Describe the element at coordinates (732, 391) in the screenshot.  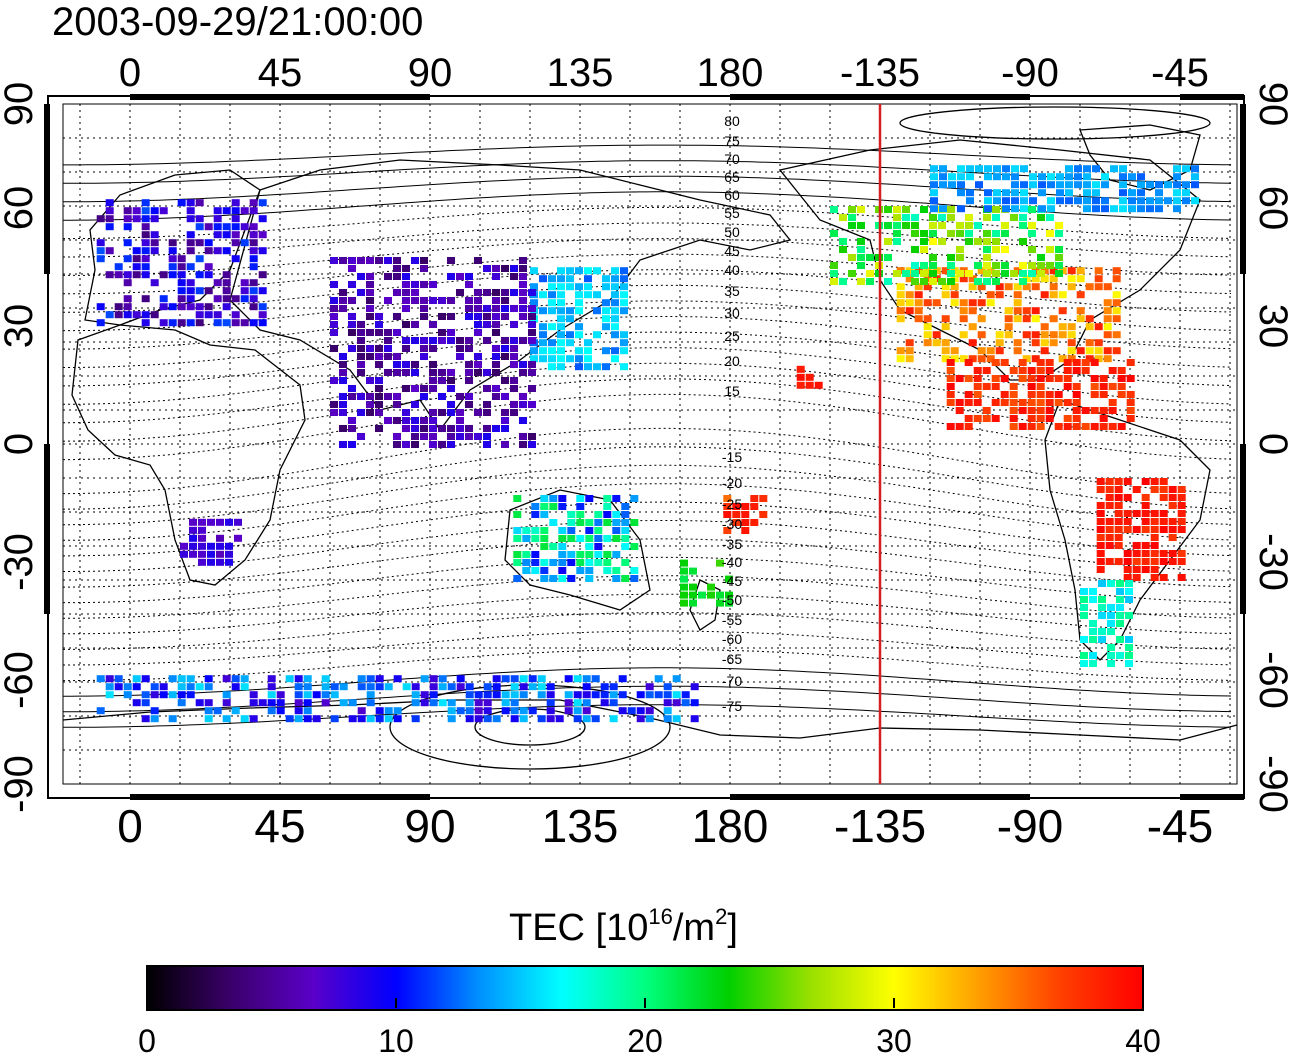
I see `contour-label: 15` at that location.